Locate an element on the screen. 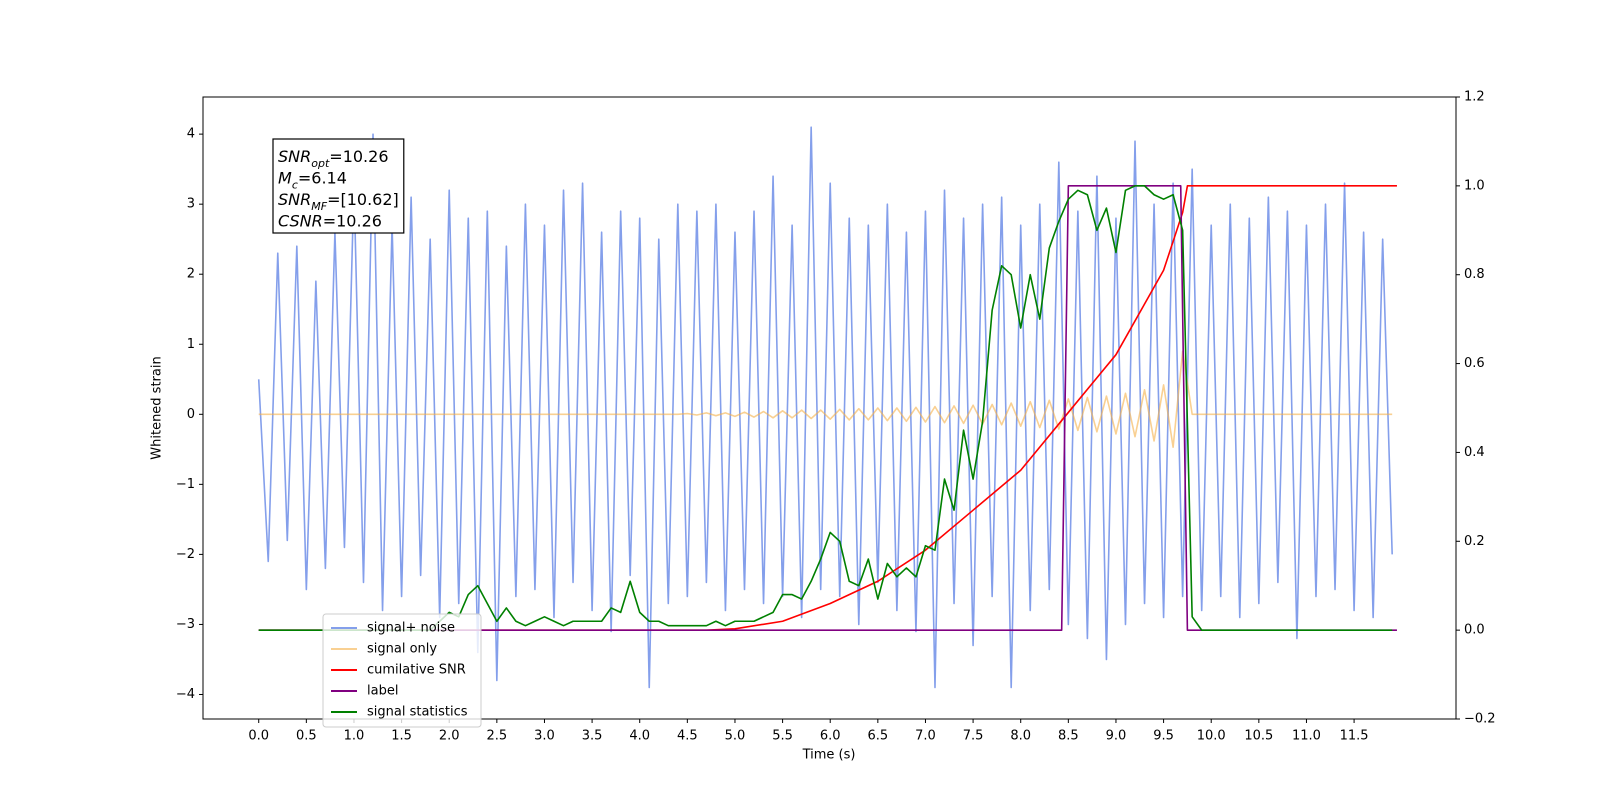 The width and height of the screenshot is (1600, 804). legend-label: signal statistics is located at coordinates (417, 712).